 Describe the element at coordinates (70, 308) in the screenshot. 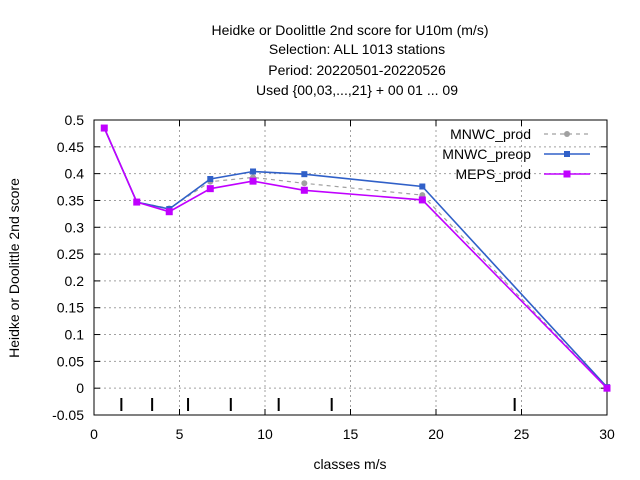

I see `y-tick-label: 0.15` at that location.